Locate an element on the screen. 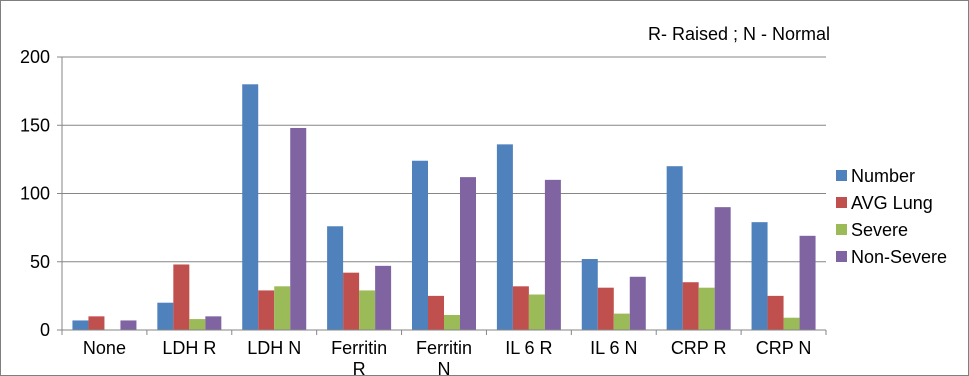 The width and height of the screenshot is (969, 376). y-tick-label: 150 is located at coordinates (35, 125).